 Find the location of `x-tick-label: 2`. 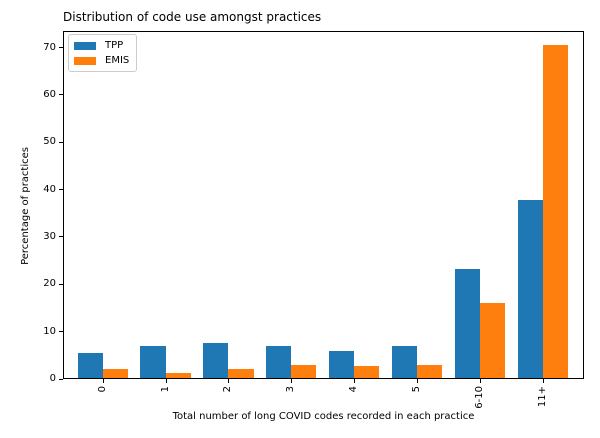

x-tick-label: 2 is located at coordinates (228, 389).